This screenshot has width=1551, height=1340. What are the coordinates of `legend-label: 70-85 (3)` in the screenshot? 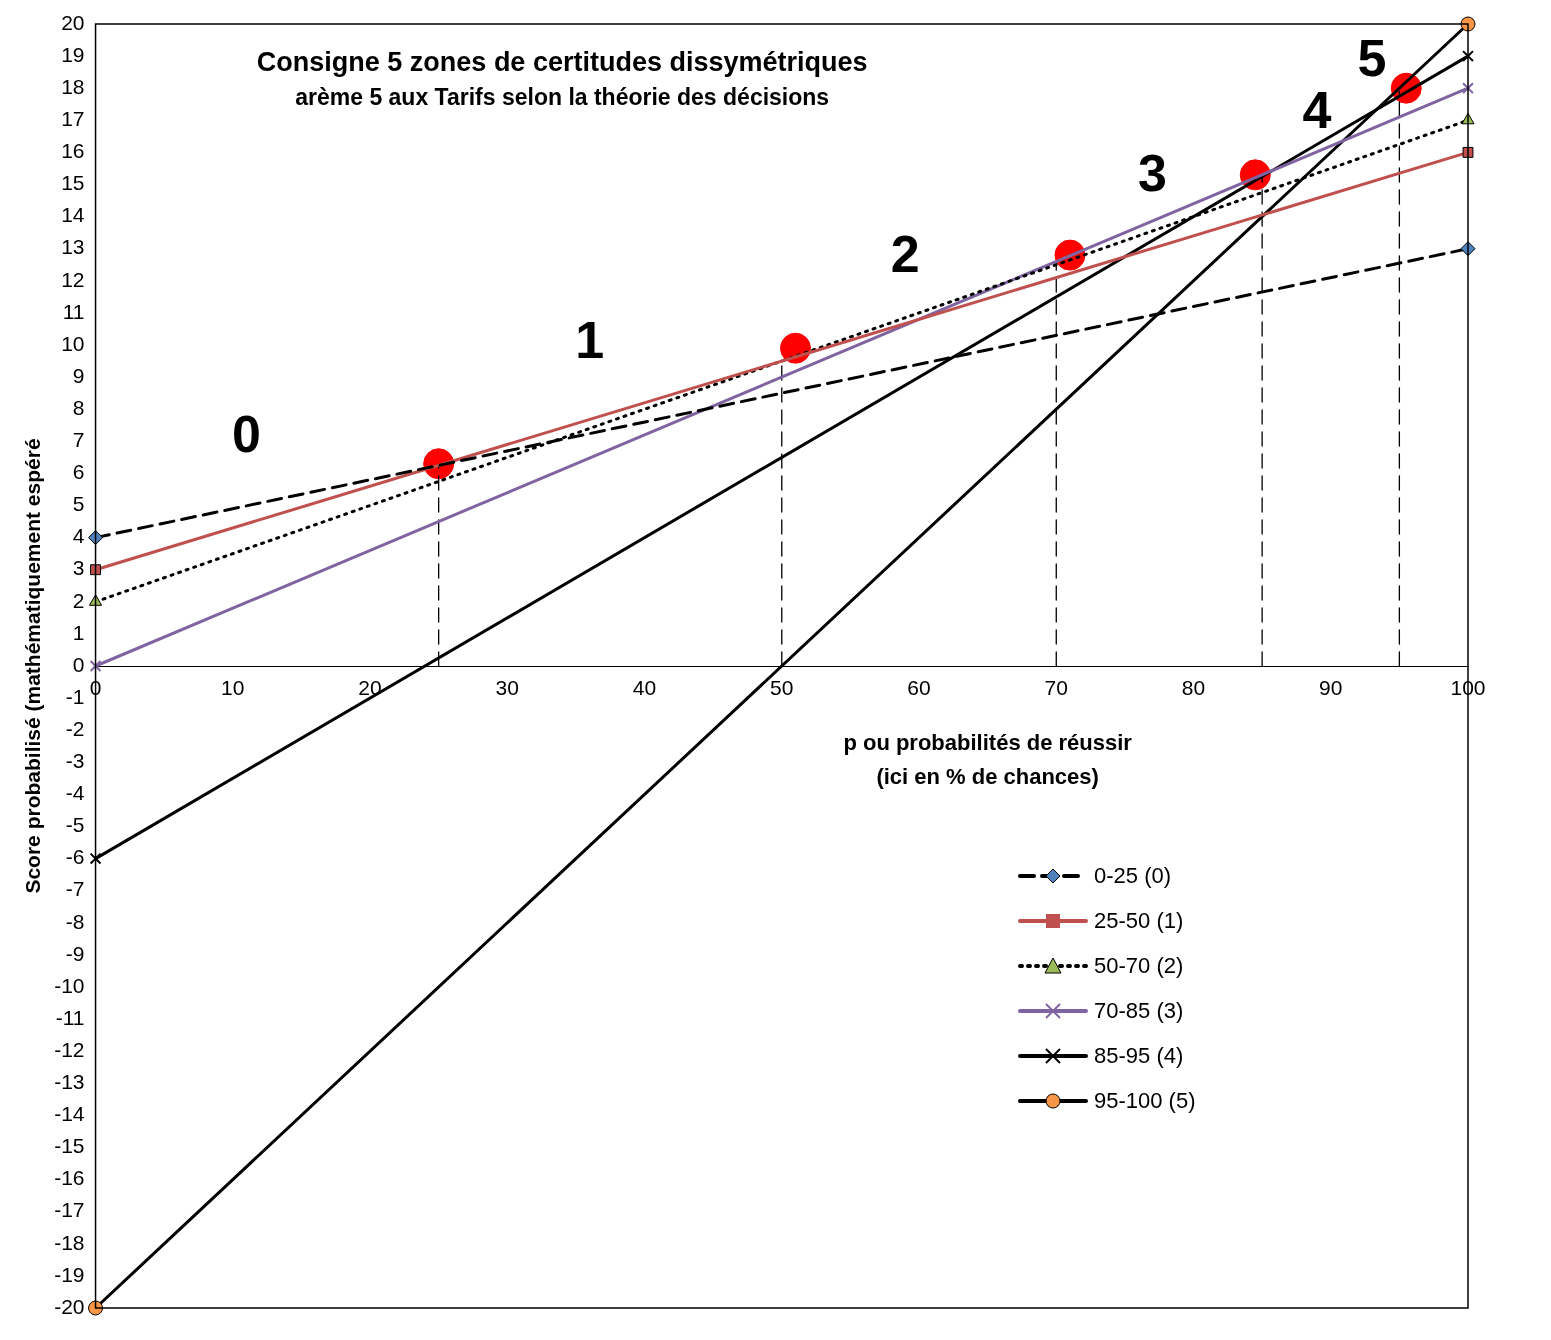 It's located at (1139, 1011).